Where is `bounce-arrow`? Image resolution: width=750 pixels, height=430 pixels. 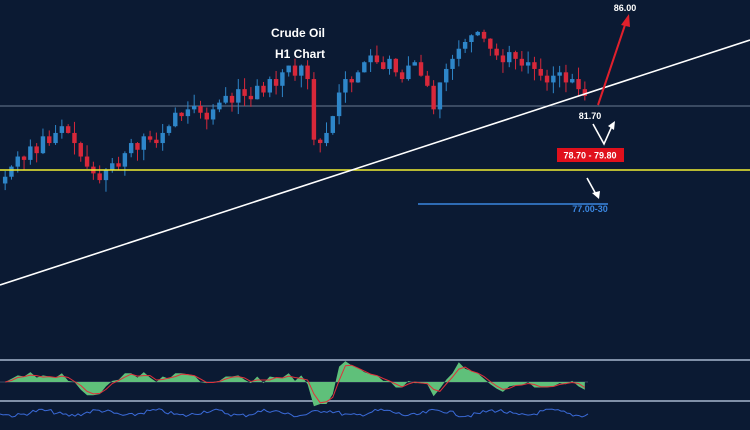 bounce-arrow is located at coordinates (602, 134).